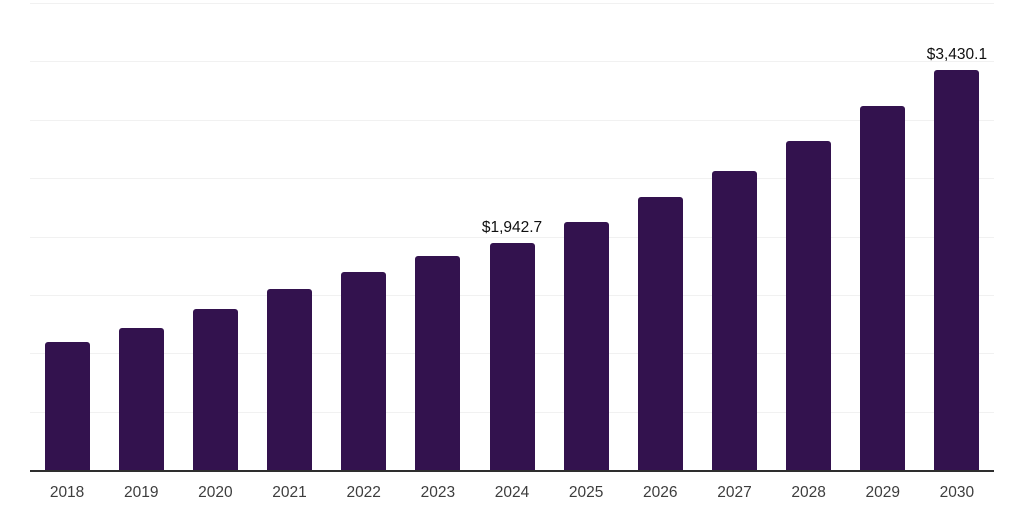  I want to click on x-tick-label-2028: 2028, so click(808, 492).